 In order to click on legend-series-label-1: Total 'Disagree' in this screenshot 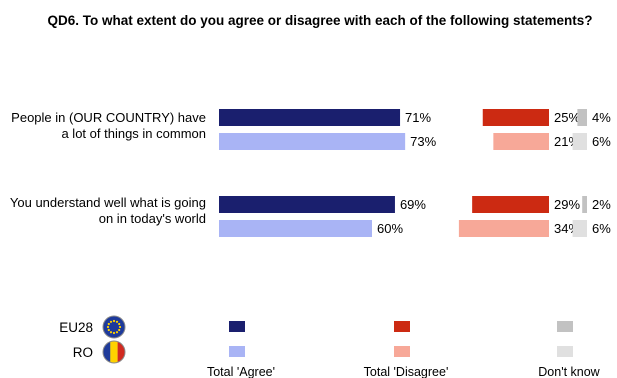, I will do `click(406, 371)`.